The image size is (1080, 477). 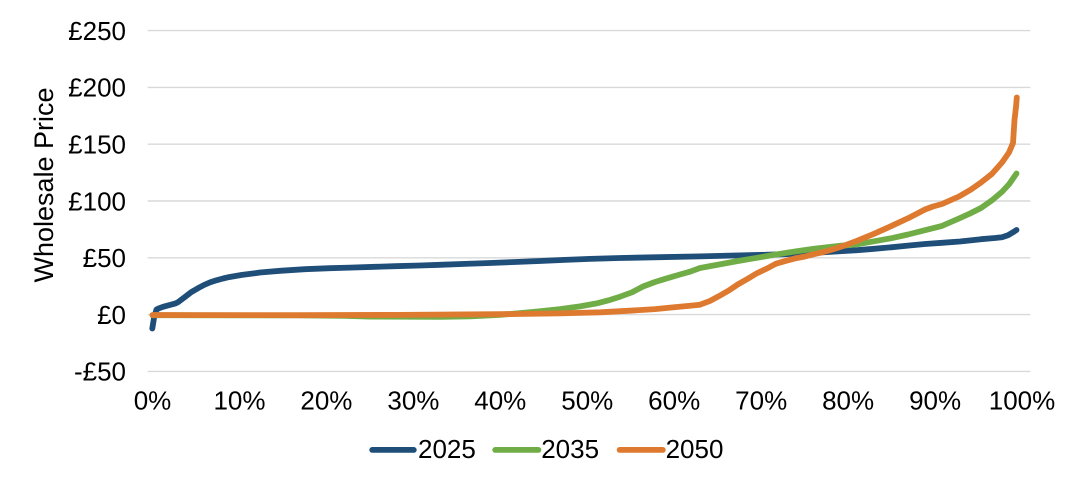 I want to click on svg-text: £100, so click(x=97, y=201).